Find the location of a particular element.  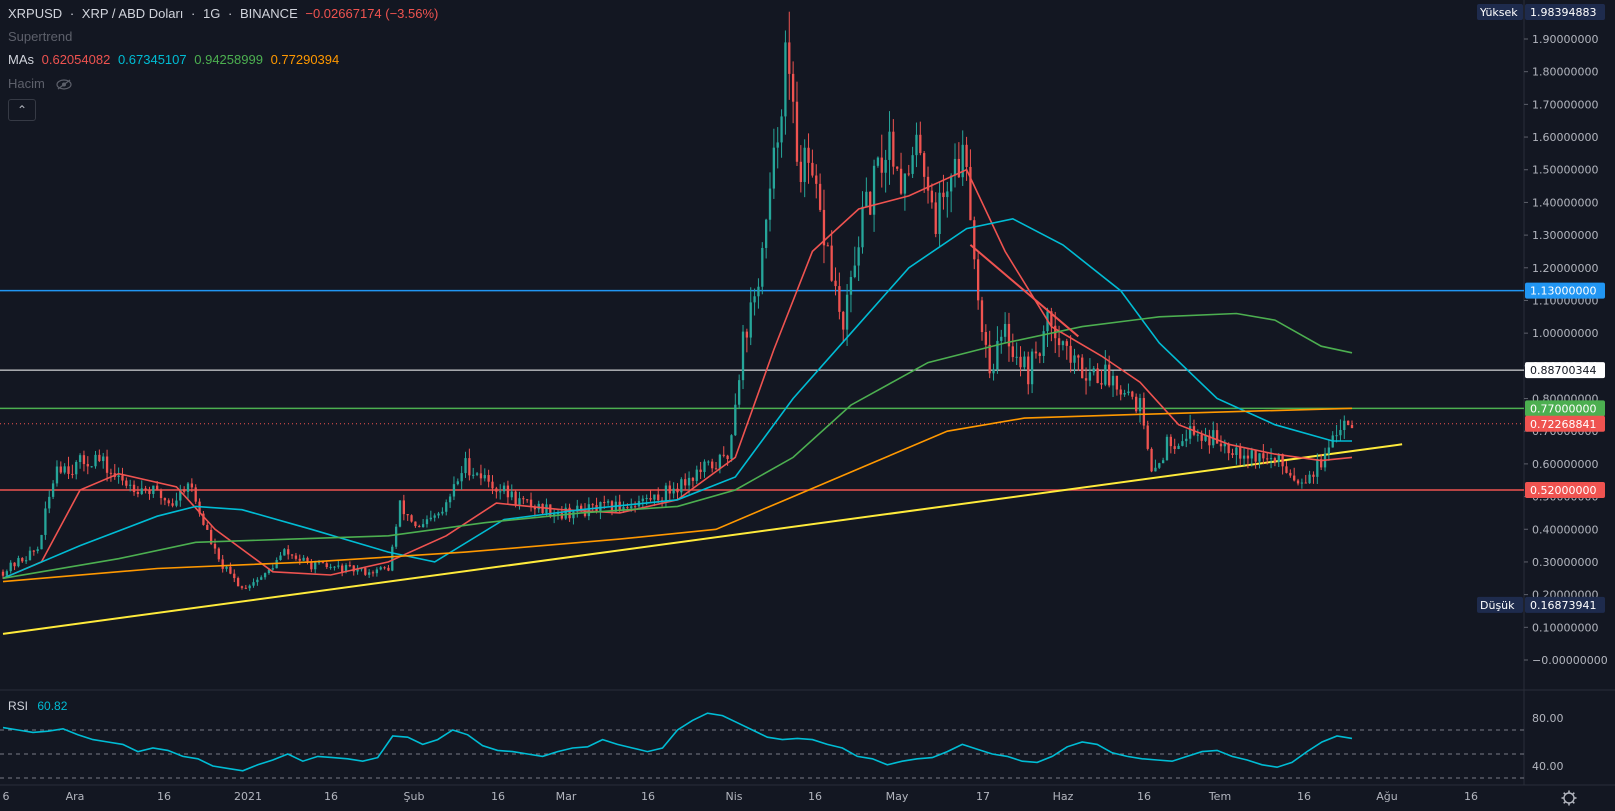

resistance-price-tag: 1.13000000 is located at coordinates (1565, 290).